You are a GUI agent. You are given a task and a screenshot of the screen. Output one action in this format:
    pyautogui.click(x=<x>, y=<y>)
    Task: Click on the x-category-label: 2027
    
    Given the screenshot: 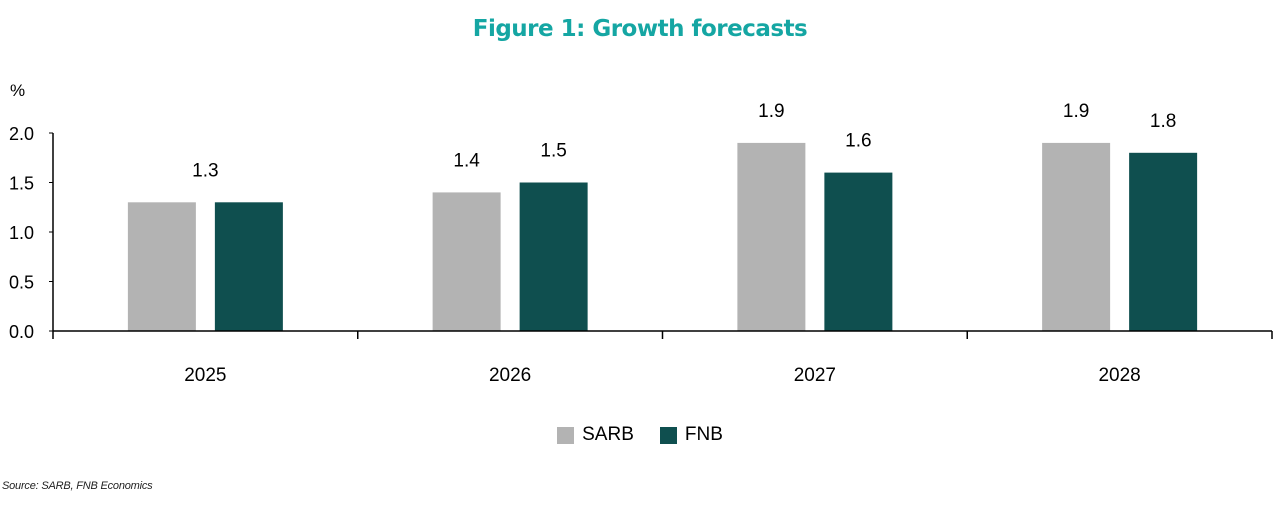 What is the action you would take?
    pyautogui.click(x=815, y=375)
    